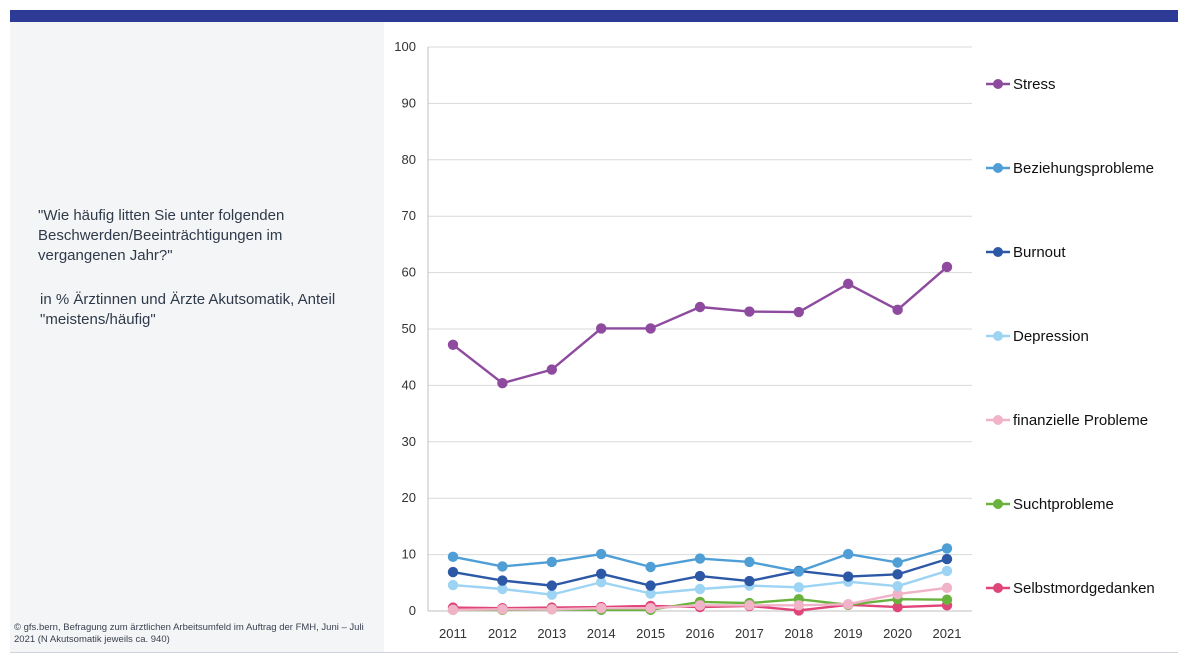 Image resolution: width=1194 pixels, height=657 pixels. What do you see at coordinates (1080, 420) in the screenshot?
I see `legend-label: finanzielle Probleme` at bounding box center [1080, 420].